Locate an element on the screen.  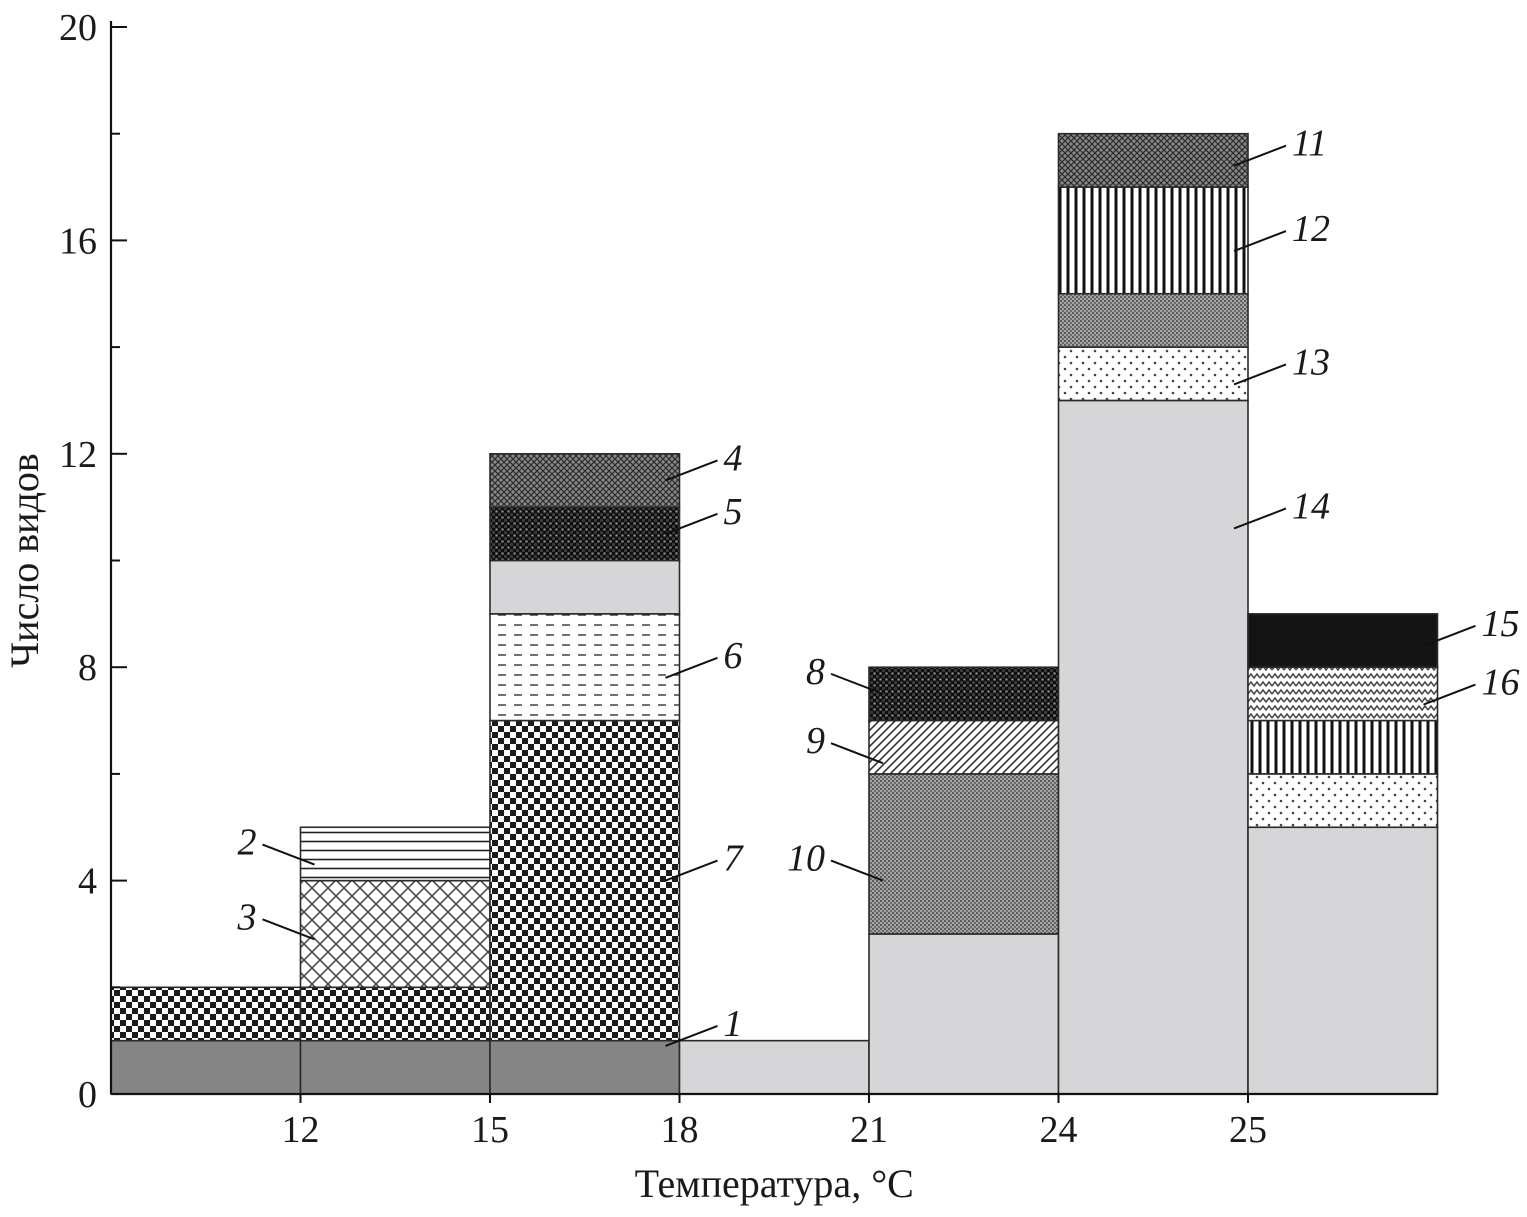
callout-label: 12 is located at coordinates (1311, 229).